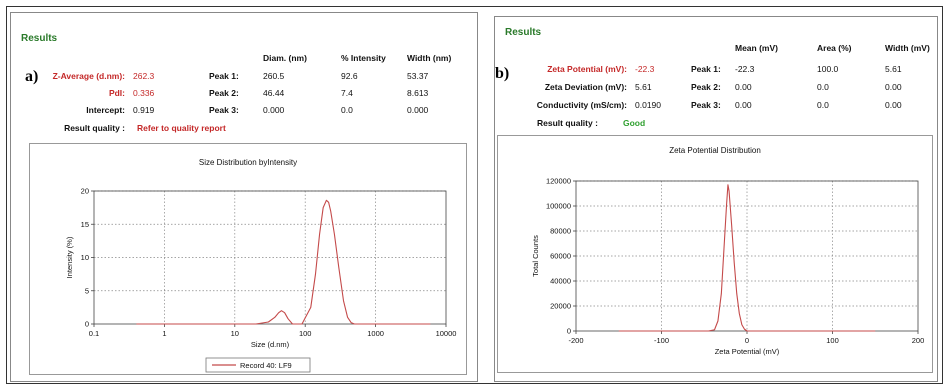  What do you see at coordinates (706, 105) in the screenshot?
I see `peak3-label-b: Peak 3:` at bounding box center [706, 105].